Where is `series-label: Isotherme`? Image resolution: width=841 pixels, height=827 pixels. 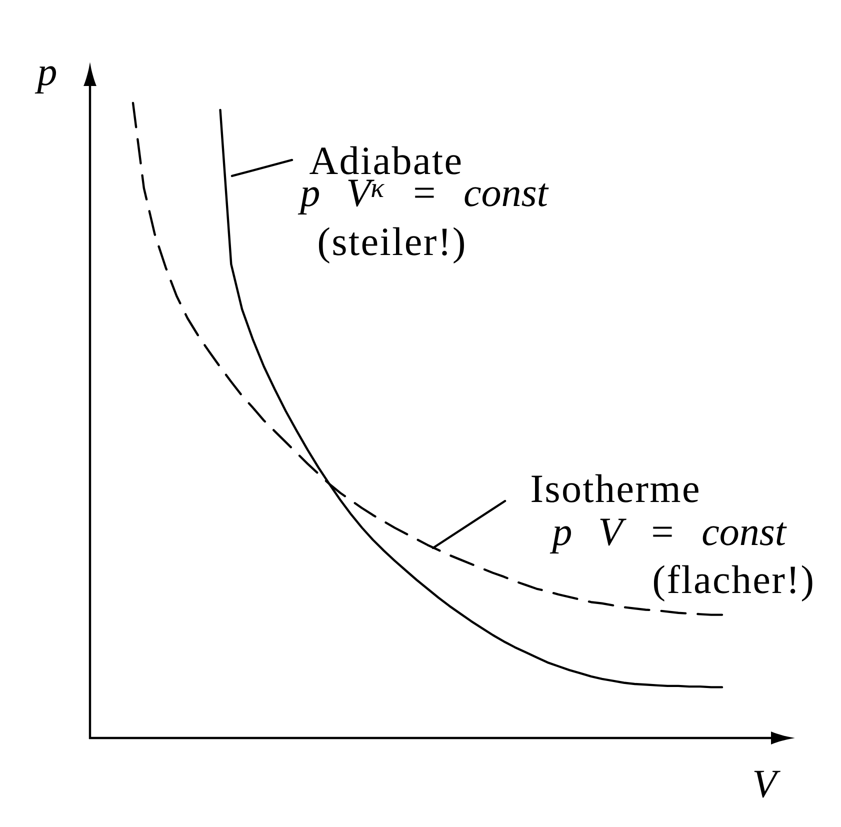 series-label: Isotherme is located at coordinates (615, 488).